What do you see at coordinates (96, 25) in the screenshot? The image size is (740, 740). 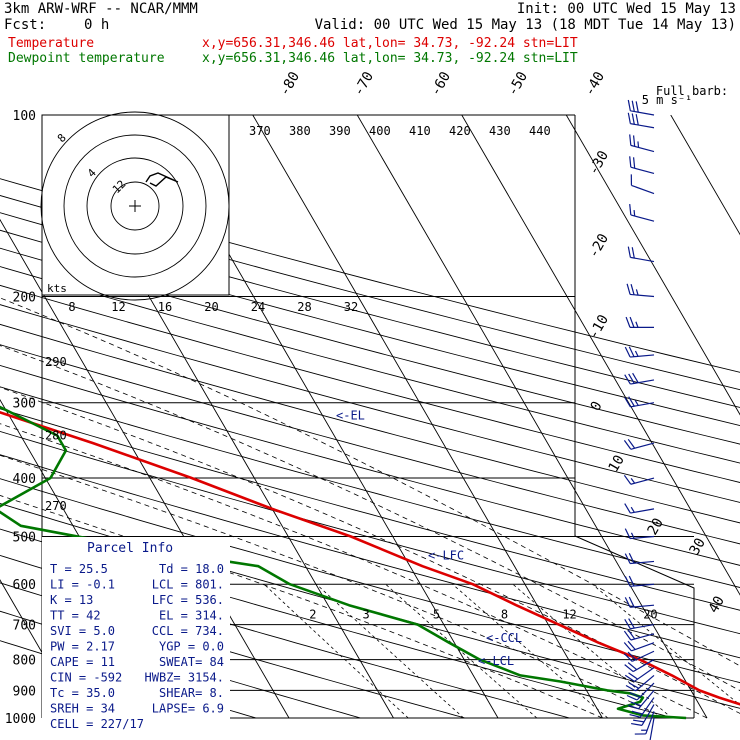 I see `forecast-hour: 0 h` at bounding box center [96, 25].